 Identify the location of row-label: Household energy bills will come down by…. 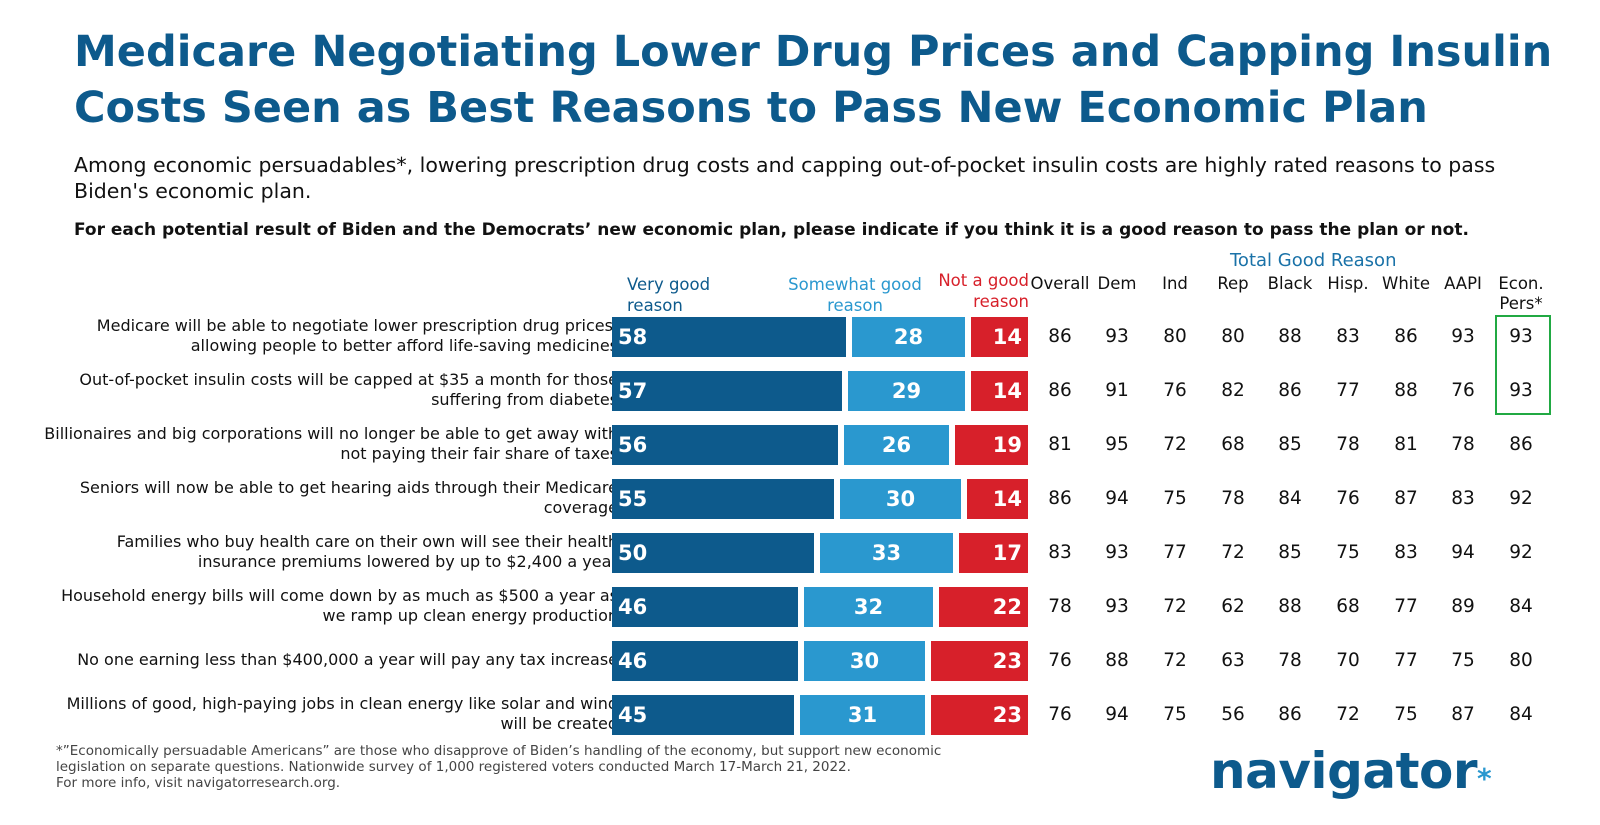
(339, 605).